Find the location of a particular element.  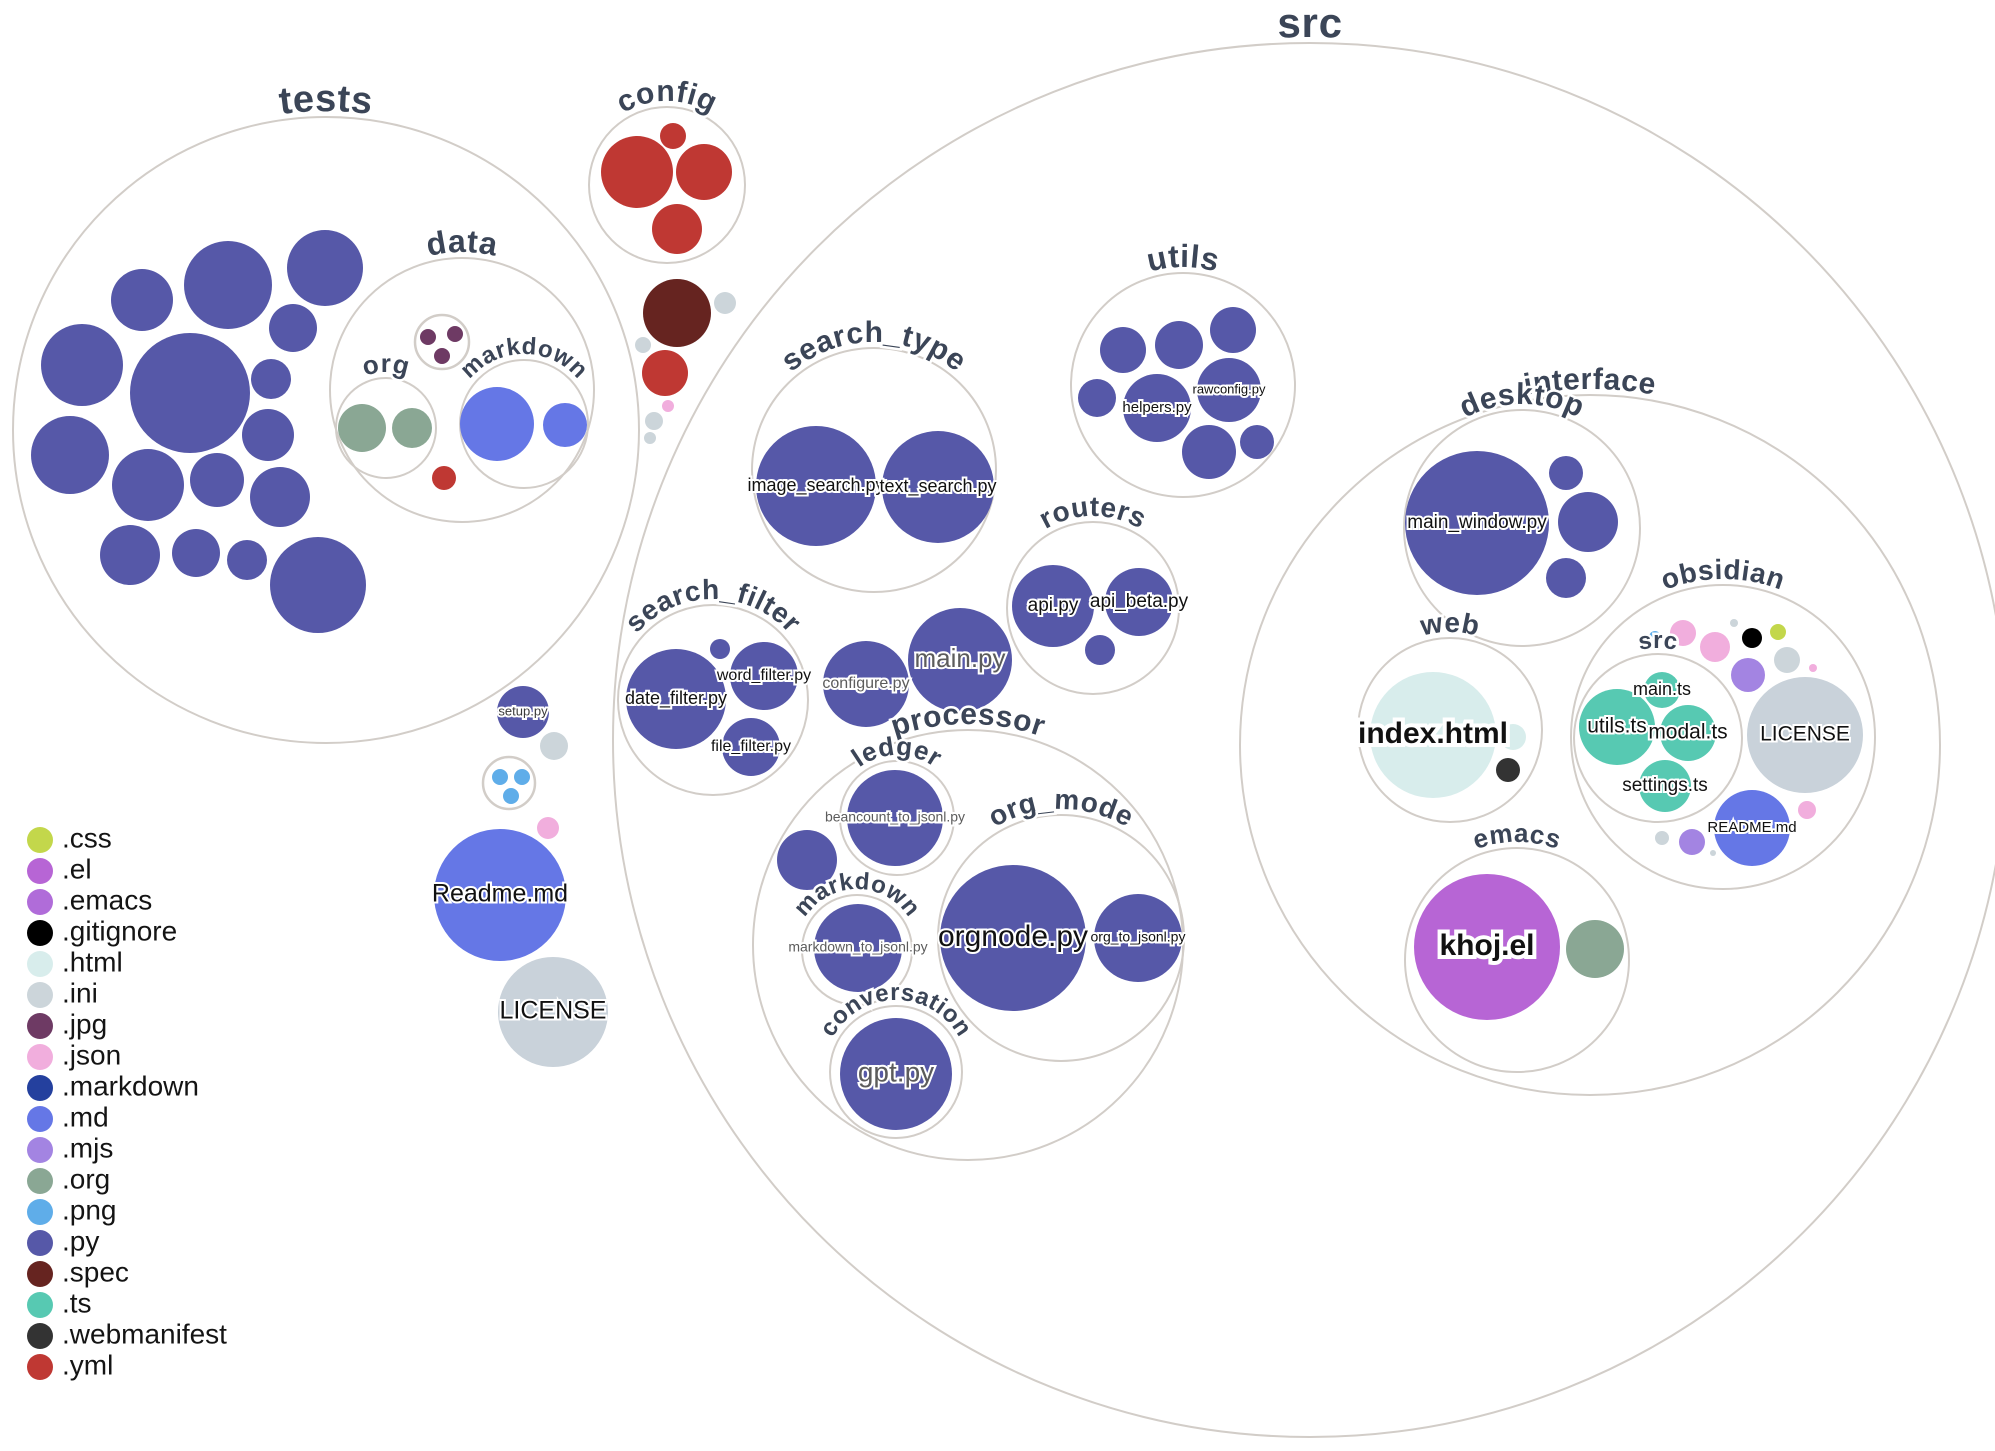

folder-circle-utils is located at coordinates (1183, 385).